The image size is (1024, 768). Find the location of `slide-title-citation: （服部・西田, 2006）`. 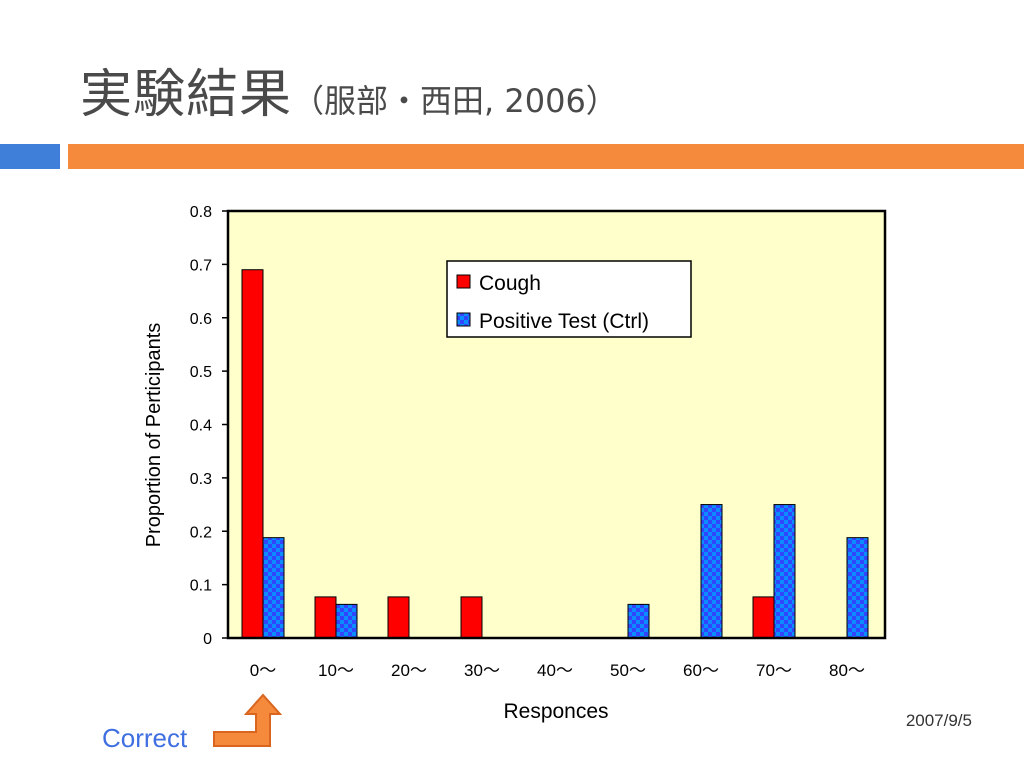

slide-title-citation: （服部・西田, 2006） is located at coordinates (455, 101).